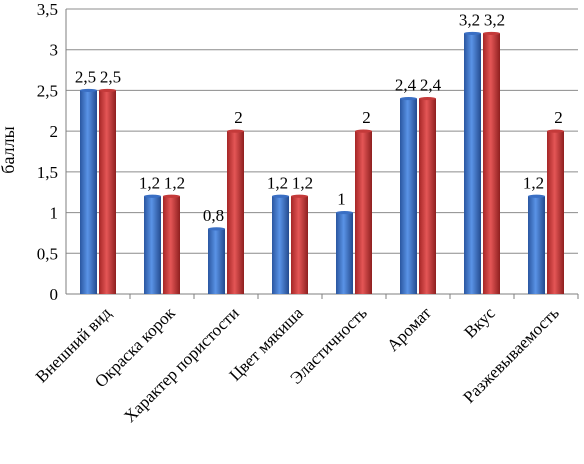 The width and height of the screenshot is (584, 464). I want to click on data-label-red: 2,4, so click(431, 85).